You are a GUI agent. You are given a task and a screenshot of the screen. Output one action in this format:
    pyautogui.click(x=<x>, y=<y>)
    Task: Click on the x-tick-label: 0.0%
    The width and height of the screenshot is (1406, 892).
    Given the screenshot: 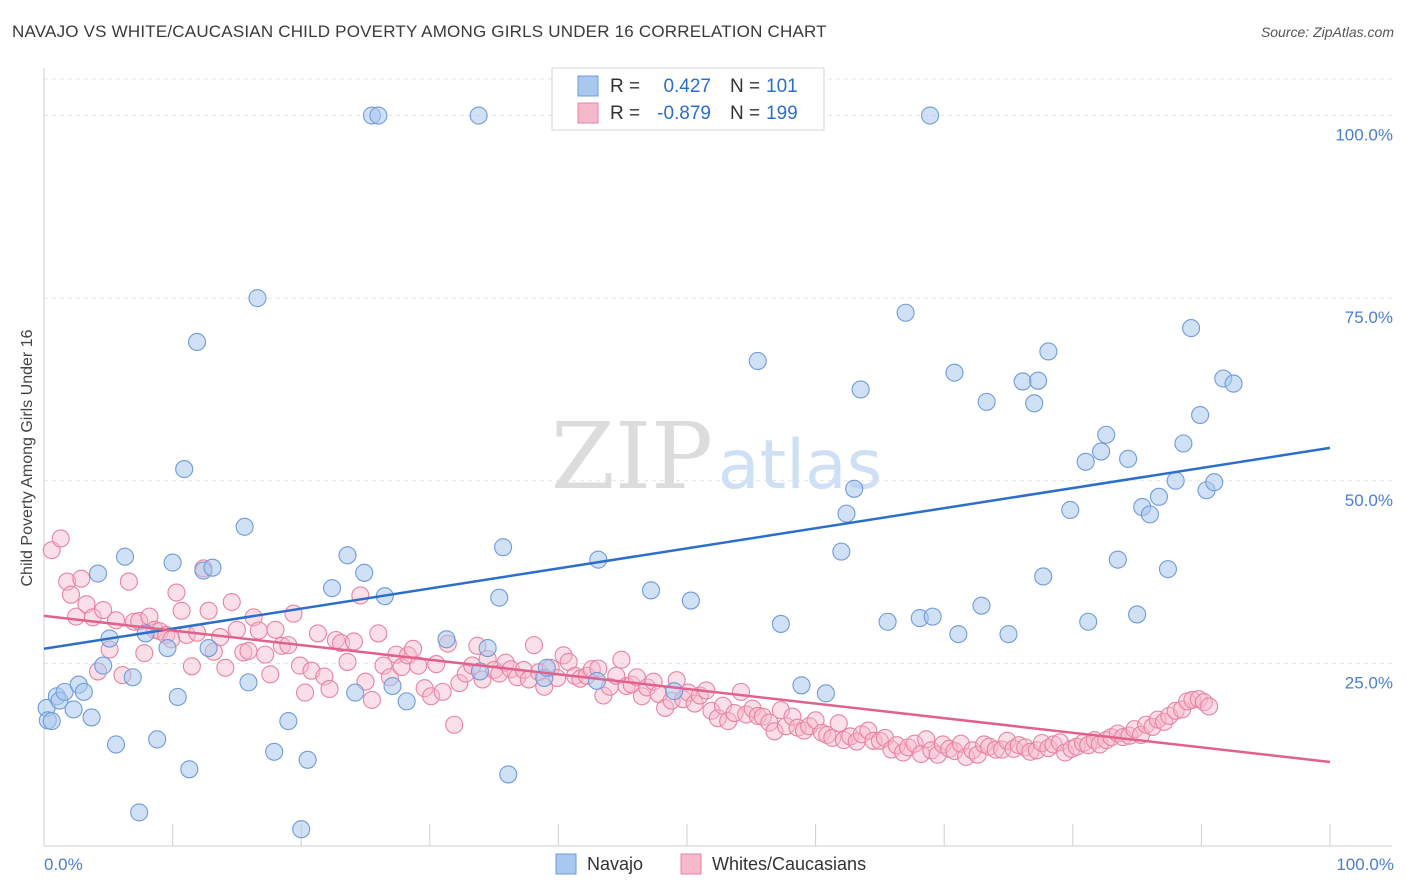 What is the action you would take?
    pyautogui.click(x=63, y=864)
    